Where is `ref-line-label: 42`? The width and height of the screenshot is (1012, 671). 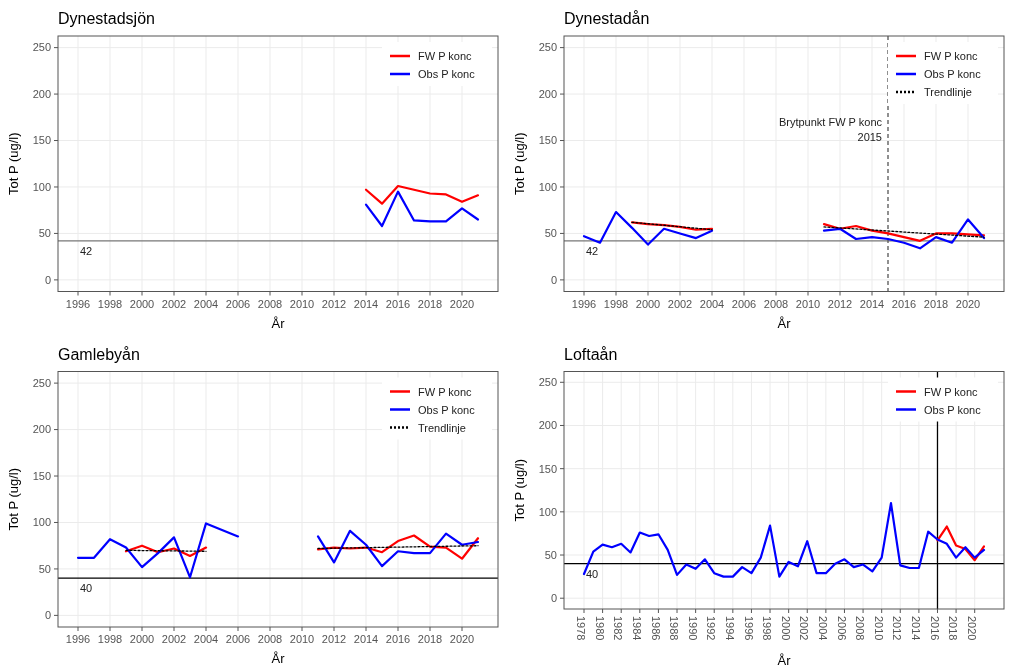
ref-line-label: 42 is located at coordinates (86, 250).